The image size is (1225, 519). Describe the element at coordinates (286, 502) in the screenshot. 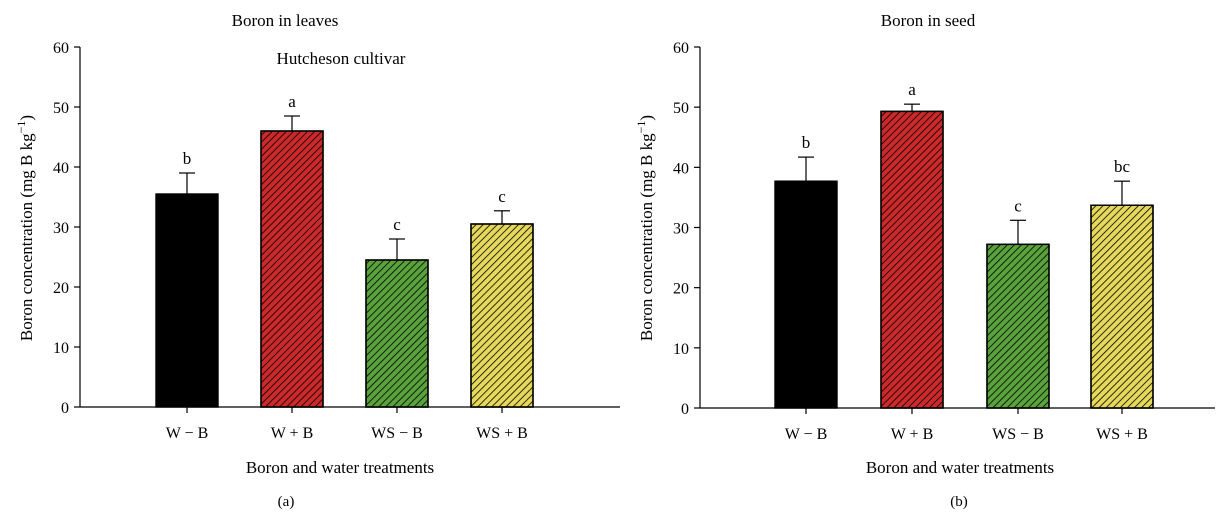

I see `panel-label: (a)` at that location.